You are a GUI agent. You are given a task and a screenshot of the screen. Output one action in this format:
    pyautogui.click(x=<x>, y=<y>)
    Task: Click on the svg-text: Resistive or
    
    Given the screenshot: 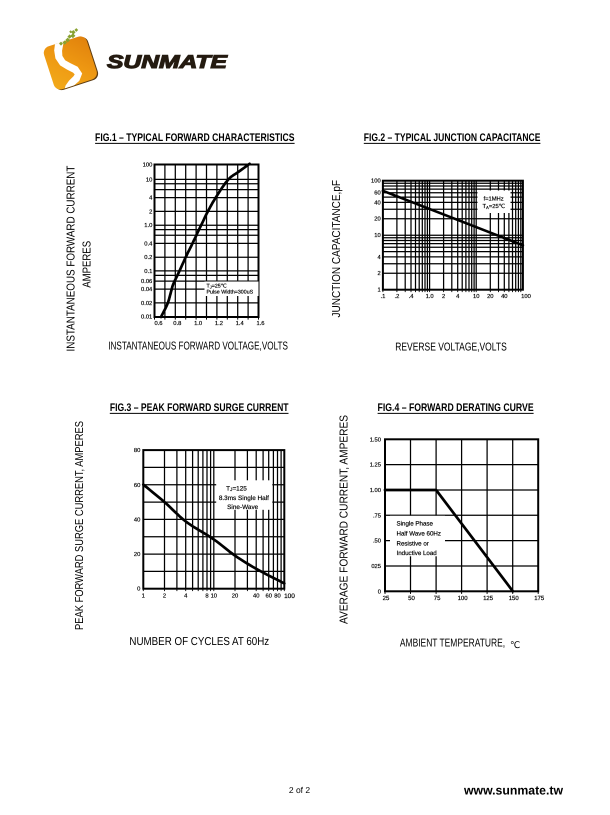 What is the action you would take?
    pyautogui.click(x=413, y=544)
    